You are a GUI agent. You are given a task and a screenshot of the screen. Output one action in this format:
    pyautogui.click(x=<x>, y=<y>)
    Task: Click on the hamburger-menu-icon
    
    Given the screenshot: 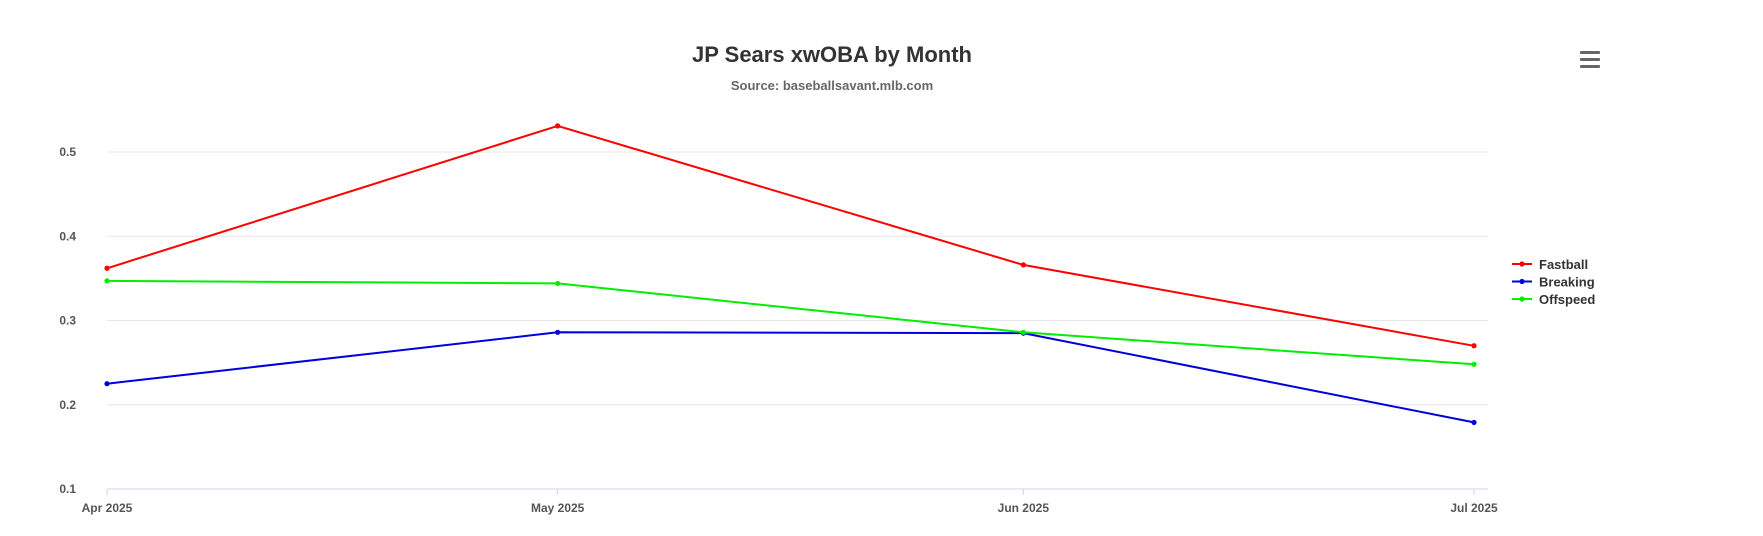 What is the action you would take?
    pyautogui.click(x=1590, y=59)
    